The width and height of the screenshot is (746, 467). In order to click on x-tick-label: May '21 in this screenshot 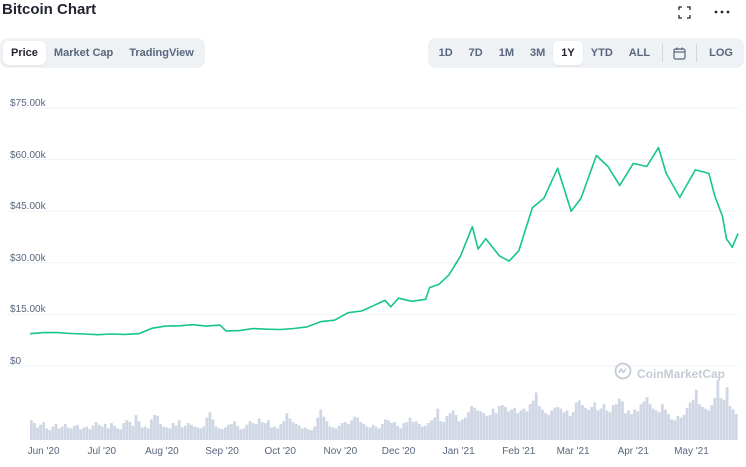, I will do `click(691, 451)`.